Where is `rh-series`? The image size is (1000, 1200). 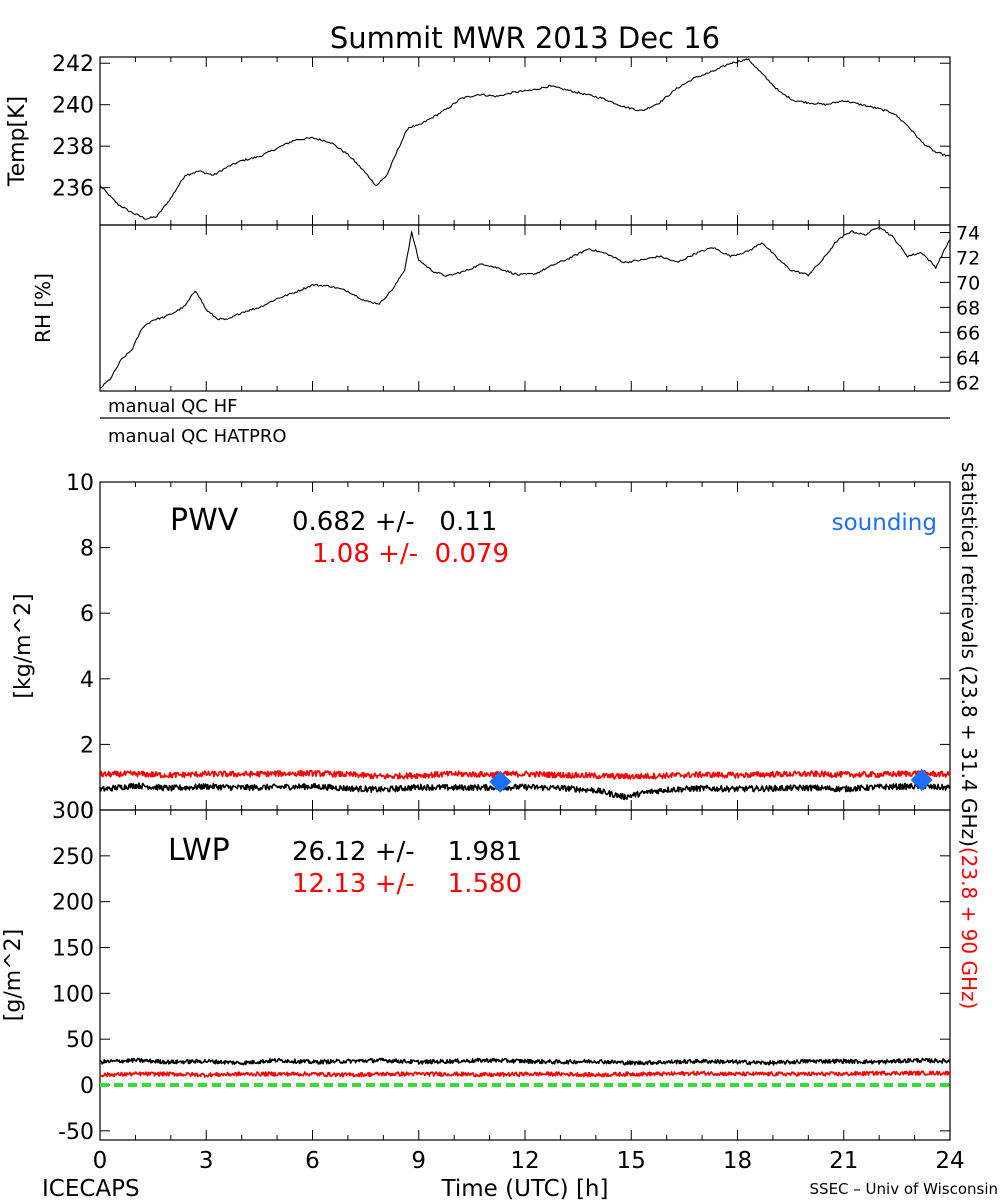 rh-series is located at coordinates (525, 307).